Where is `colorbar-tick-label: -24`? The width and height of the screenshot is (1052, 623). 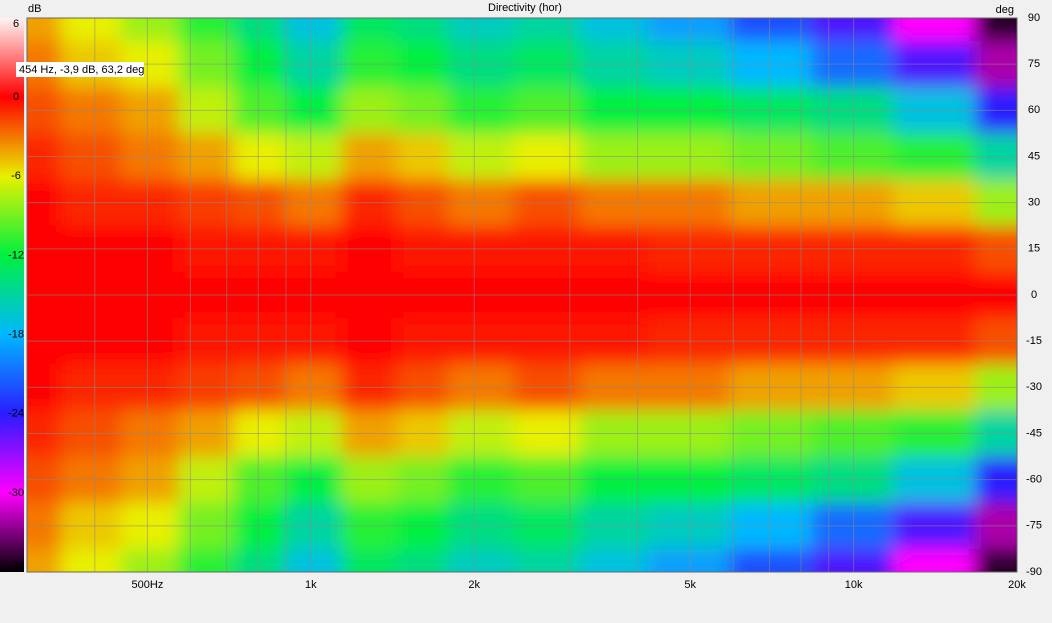 colorbar-tick-label: -24 is located at coordinates (16, 414).